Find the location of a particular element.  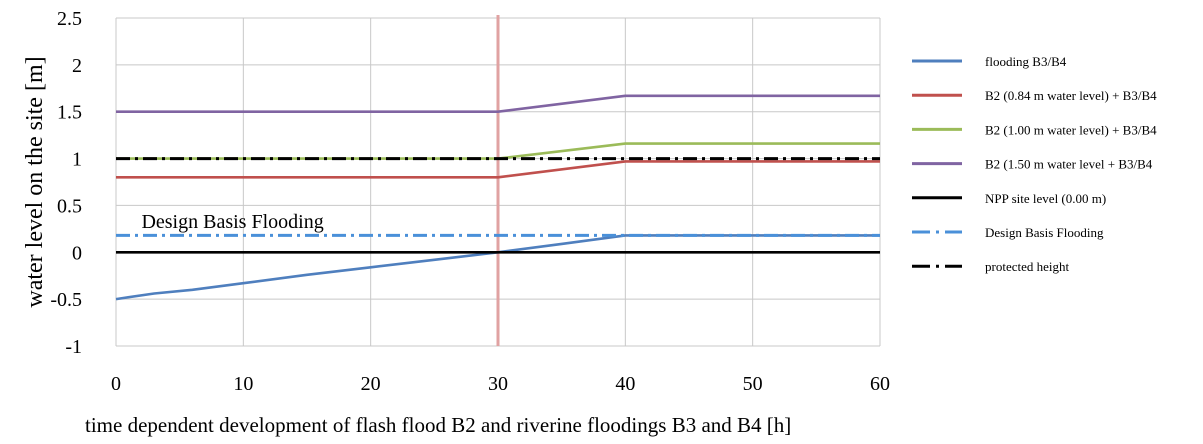

y-tick-label-6: 2 is located at coordinates (77, 66).